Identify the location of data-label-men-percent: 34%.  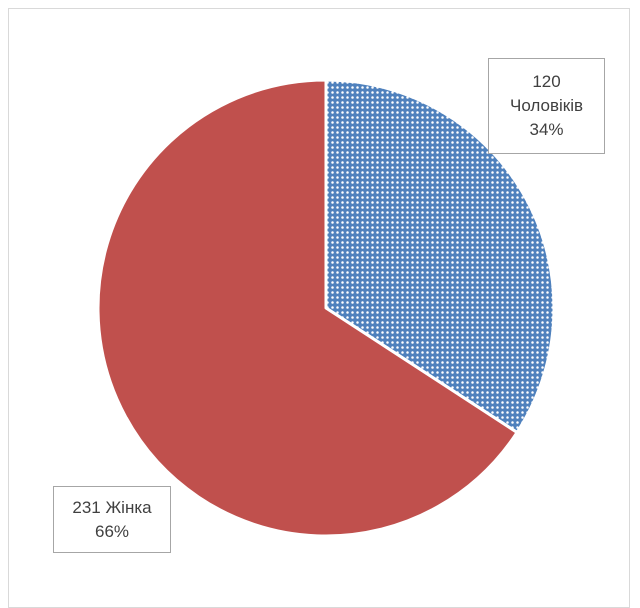
(546, 129).